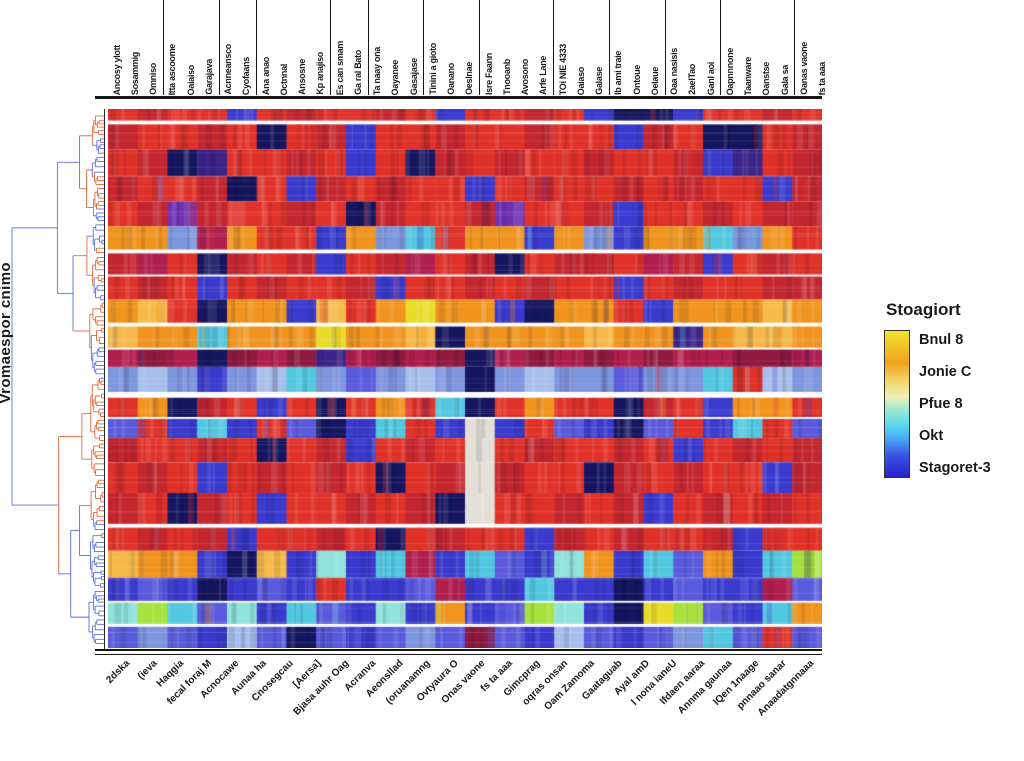  Describe the element at coordinates (955, 467) in the screenshot. I see `legend-label: Stagoret-3` at that location.